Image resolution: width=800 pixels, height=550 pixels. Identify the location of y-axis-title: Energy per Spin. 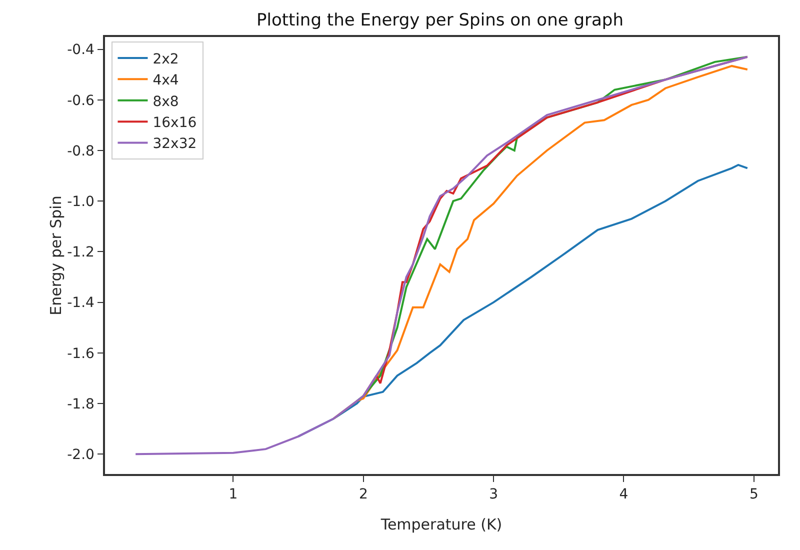
(56, 256).